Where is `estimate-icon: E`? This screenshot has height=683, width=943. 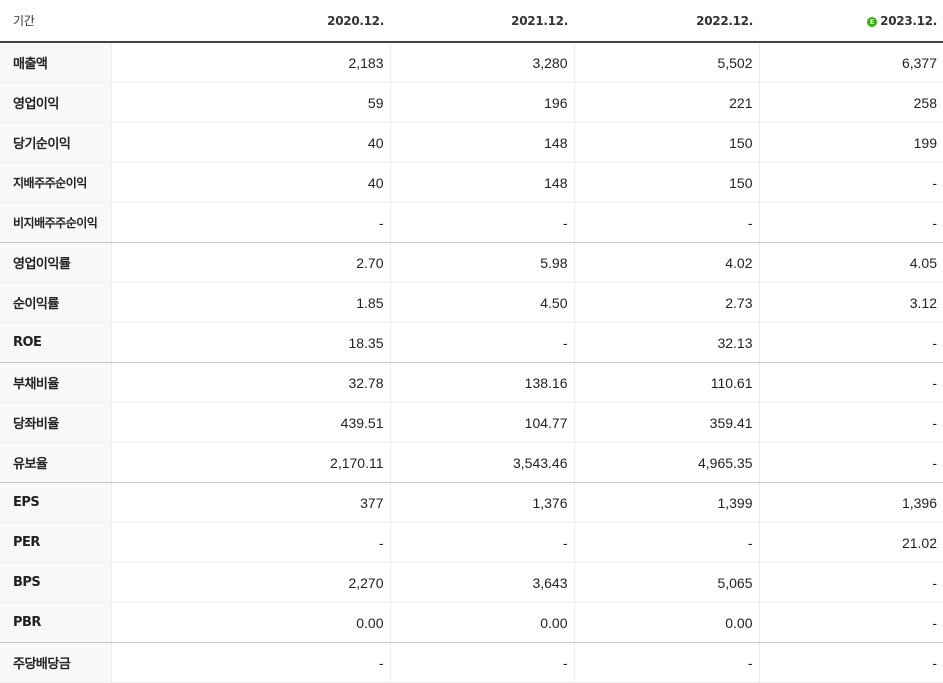 estimate-icon: E is located at coordinates (872, 21).